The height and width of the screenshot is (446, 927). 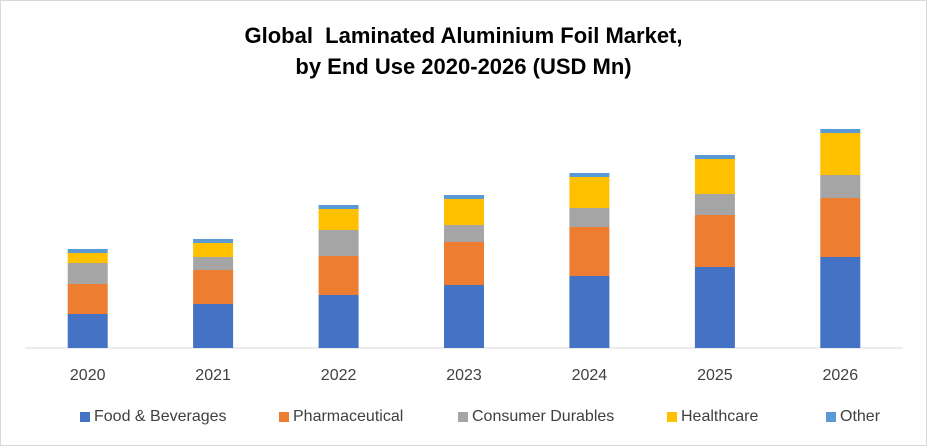 What do you see at coordinates (213, 287) in the screenshot?
I see `bar-segment-pharmaceutical-2021` at bounding box center [213, 287].